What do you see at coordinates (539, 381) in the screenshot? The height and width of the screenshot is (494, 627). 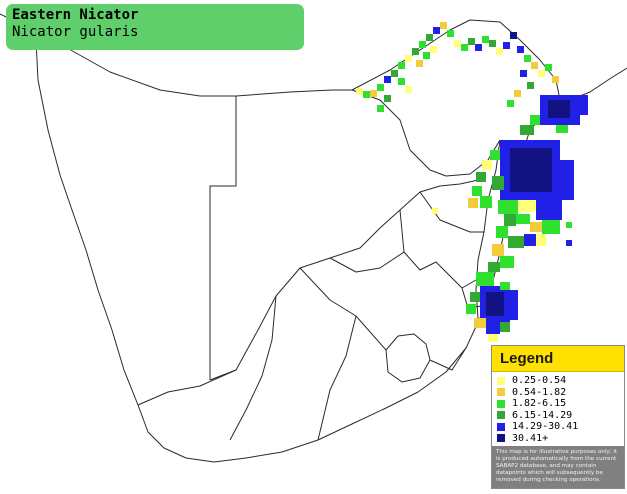 I see `legend-item-label: 0.25-0.54` at bounding box center [539, 381].